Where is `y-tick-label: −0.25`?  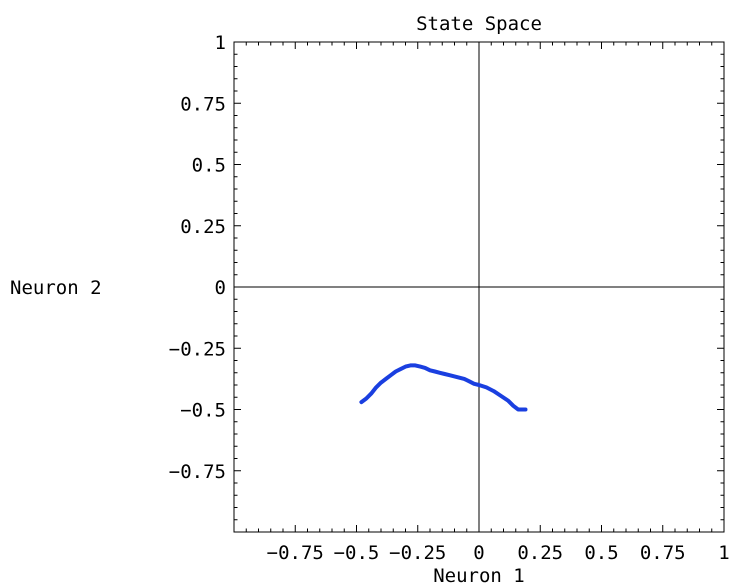
y-tick-label: −0.25 is located at coordinates (197, 349).